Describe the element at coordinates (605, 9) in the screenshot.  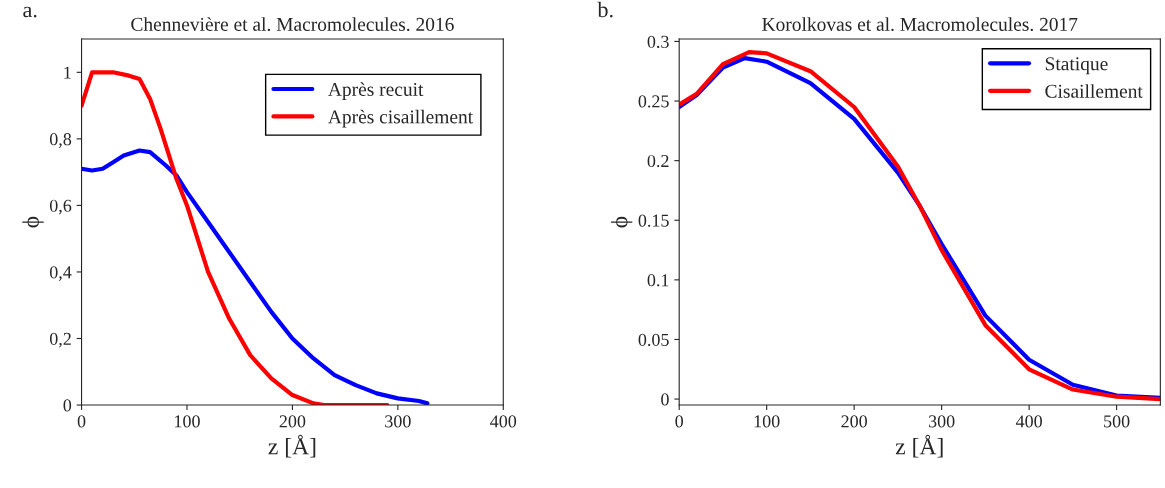
I see `text: b.` at that location.